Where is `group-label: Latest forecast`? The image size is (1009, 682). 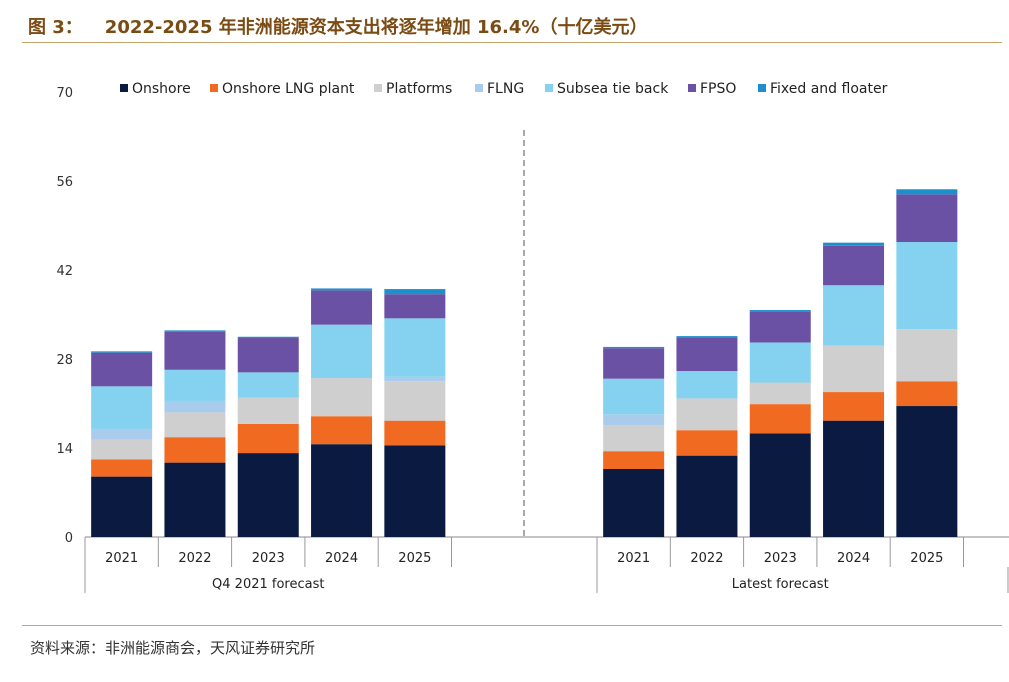
group-label: Latest forecast is located at coordinates (780, 584).